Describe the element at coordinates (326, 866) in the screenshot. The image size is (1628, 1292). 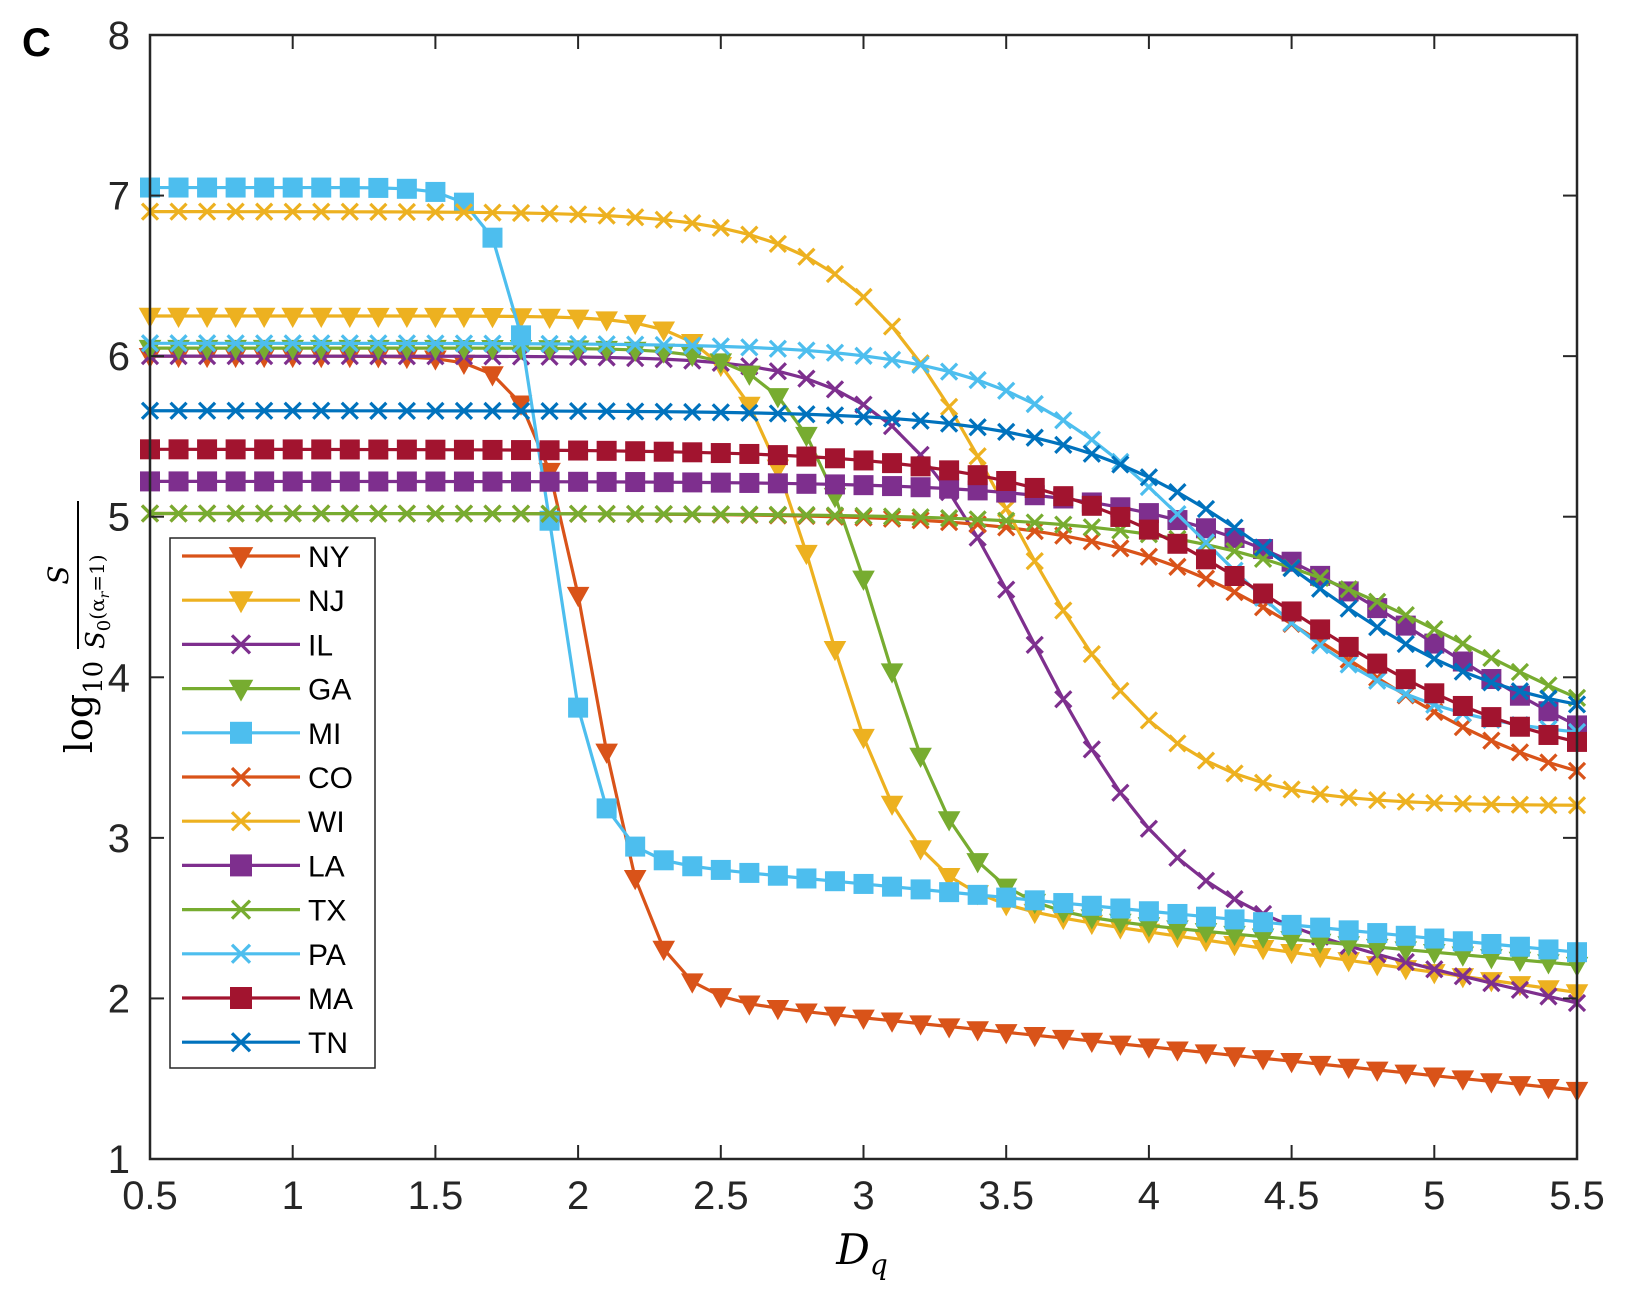
I see `legend-label: LA` at that location.